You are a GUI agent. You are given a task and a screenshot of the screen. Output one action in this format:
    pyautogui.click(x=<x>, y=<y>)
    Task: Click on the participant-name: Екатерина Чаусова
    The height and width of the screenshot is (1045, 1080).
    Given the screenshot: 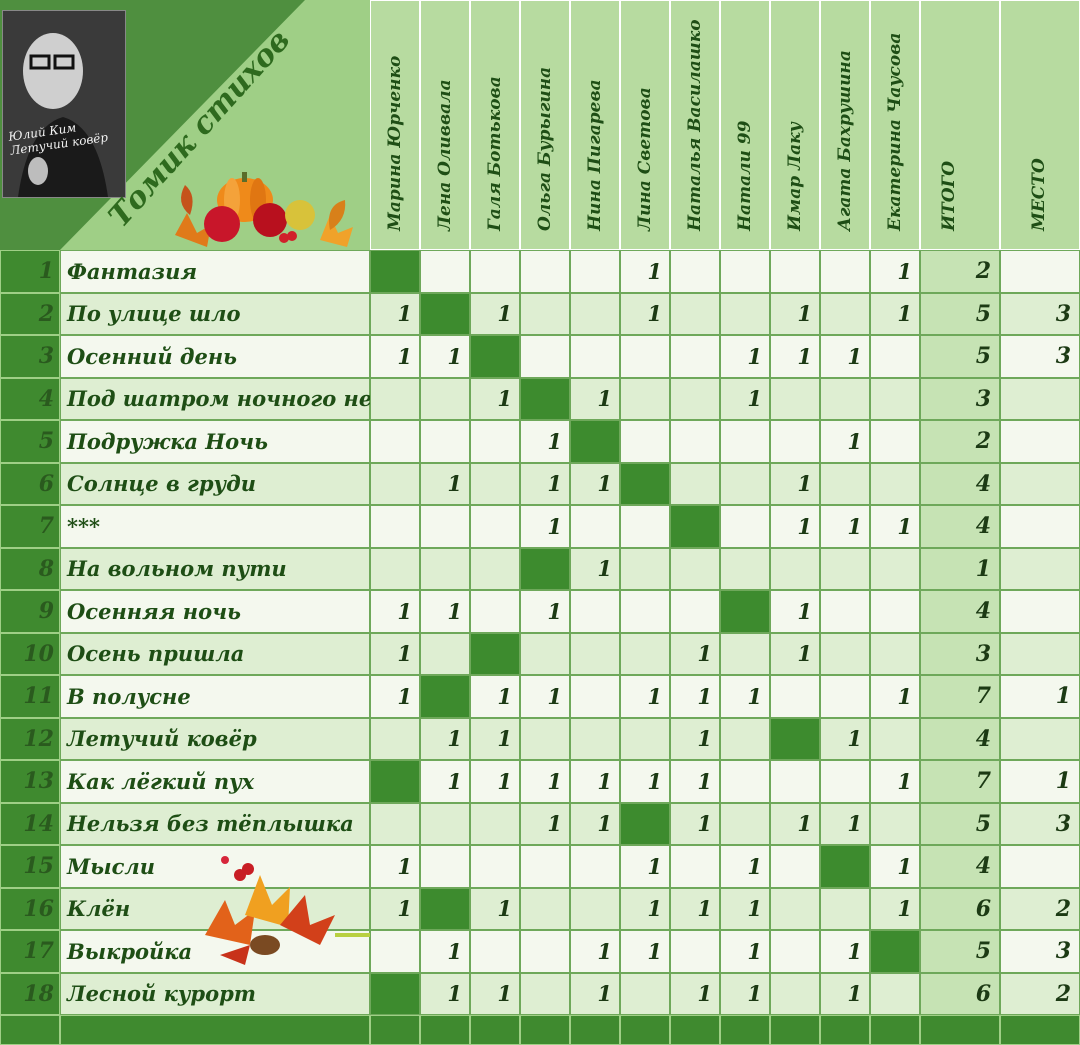 What is the action you would take?
    pyautogui.click(x=895, y=131)
    